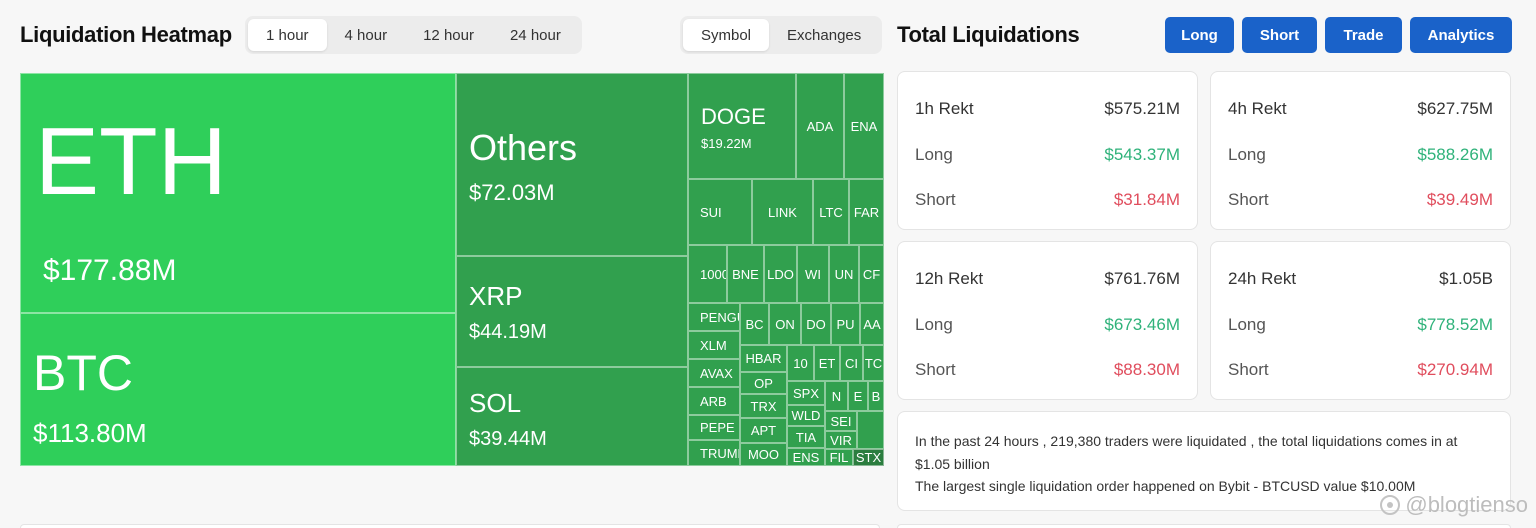 This screenshot has width=1536, height=528. I want to click on heatmap-cell-wi: WI, so click(813, 274).